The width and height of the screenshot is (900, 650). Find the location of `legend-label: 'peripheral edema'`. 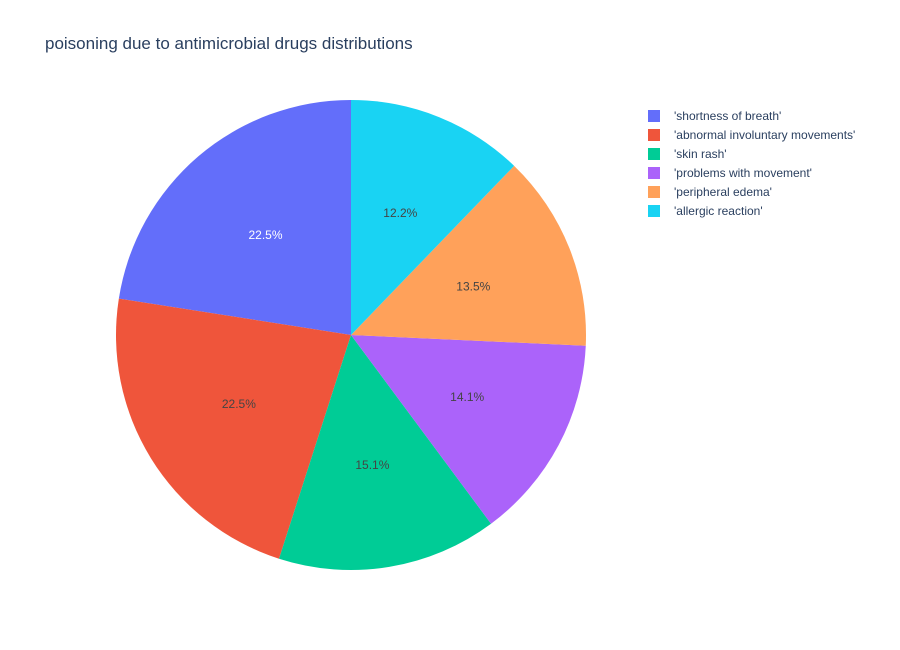

legend-label: 'peripheral edema' is located at coordinates (723, 191).